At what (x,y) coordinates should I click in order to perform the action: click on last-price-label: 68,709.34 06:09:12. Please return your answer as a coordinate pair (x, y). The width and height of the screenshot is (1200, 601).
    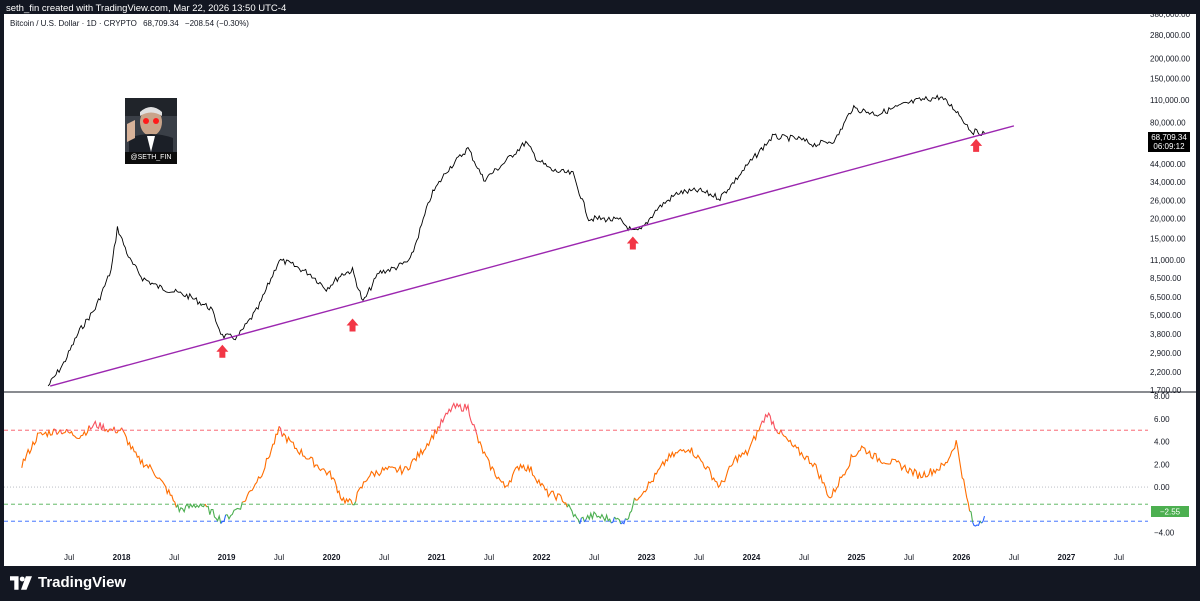
    Looking at the image, I should click on (1169, 142).